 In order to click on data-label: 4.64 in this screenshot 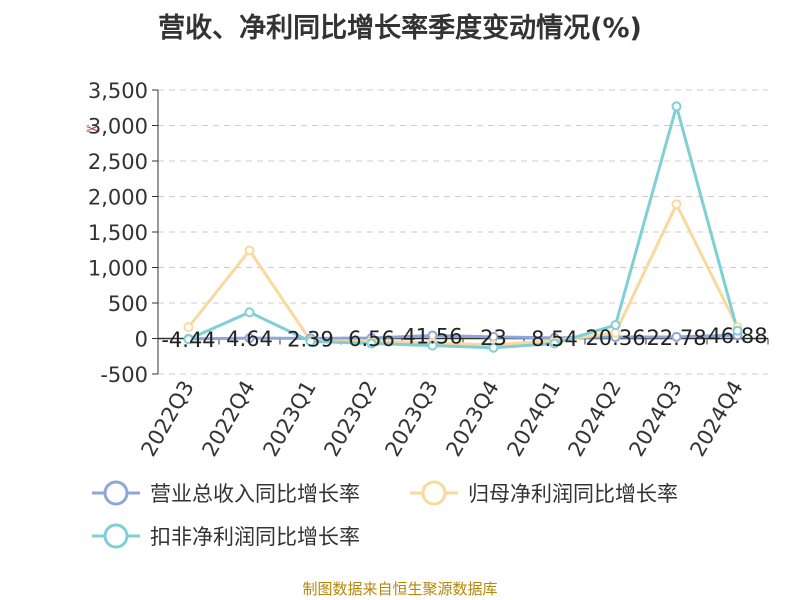, I will do `click(249, 339)`.